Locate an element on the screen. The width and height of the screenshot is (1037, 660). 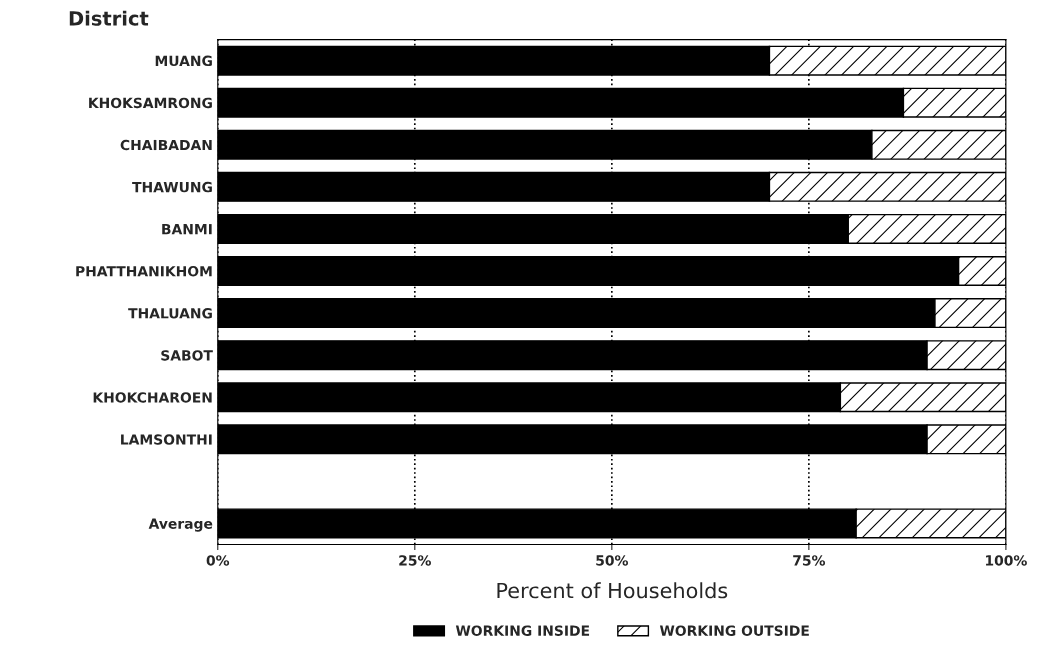
y-tick-label: Average is located at coordinates (180, 525).